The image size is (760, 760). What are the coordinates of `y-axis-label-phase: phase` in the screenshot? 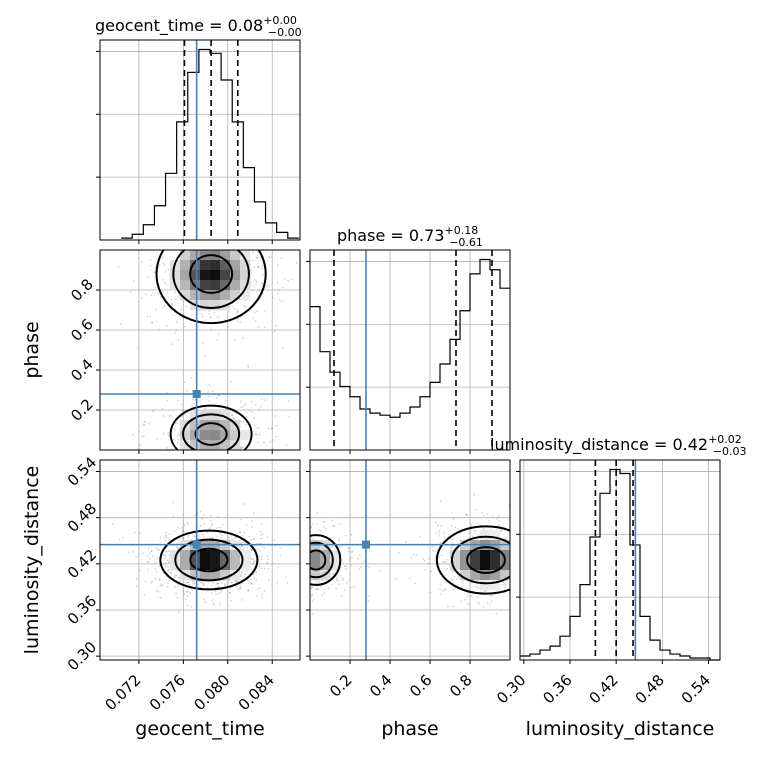 It's located at (32, 349).